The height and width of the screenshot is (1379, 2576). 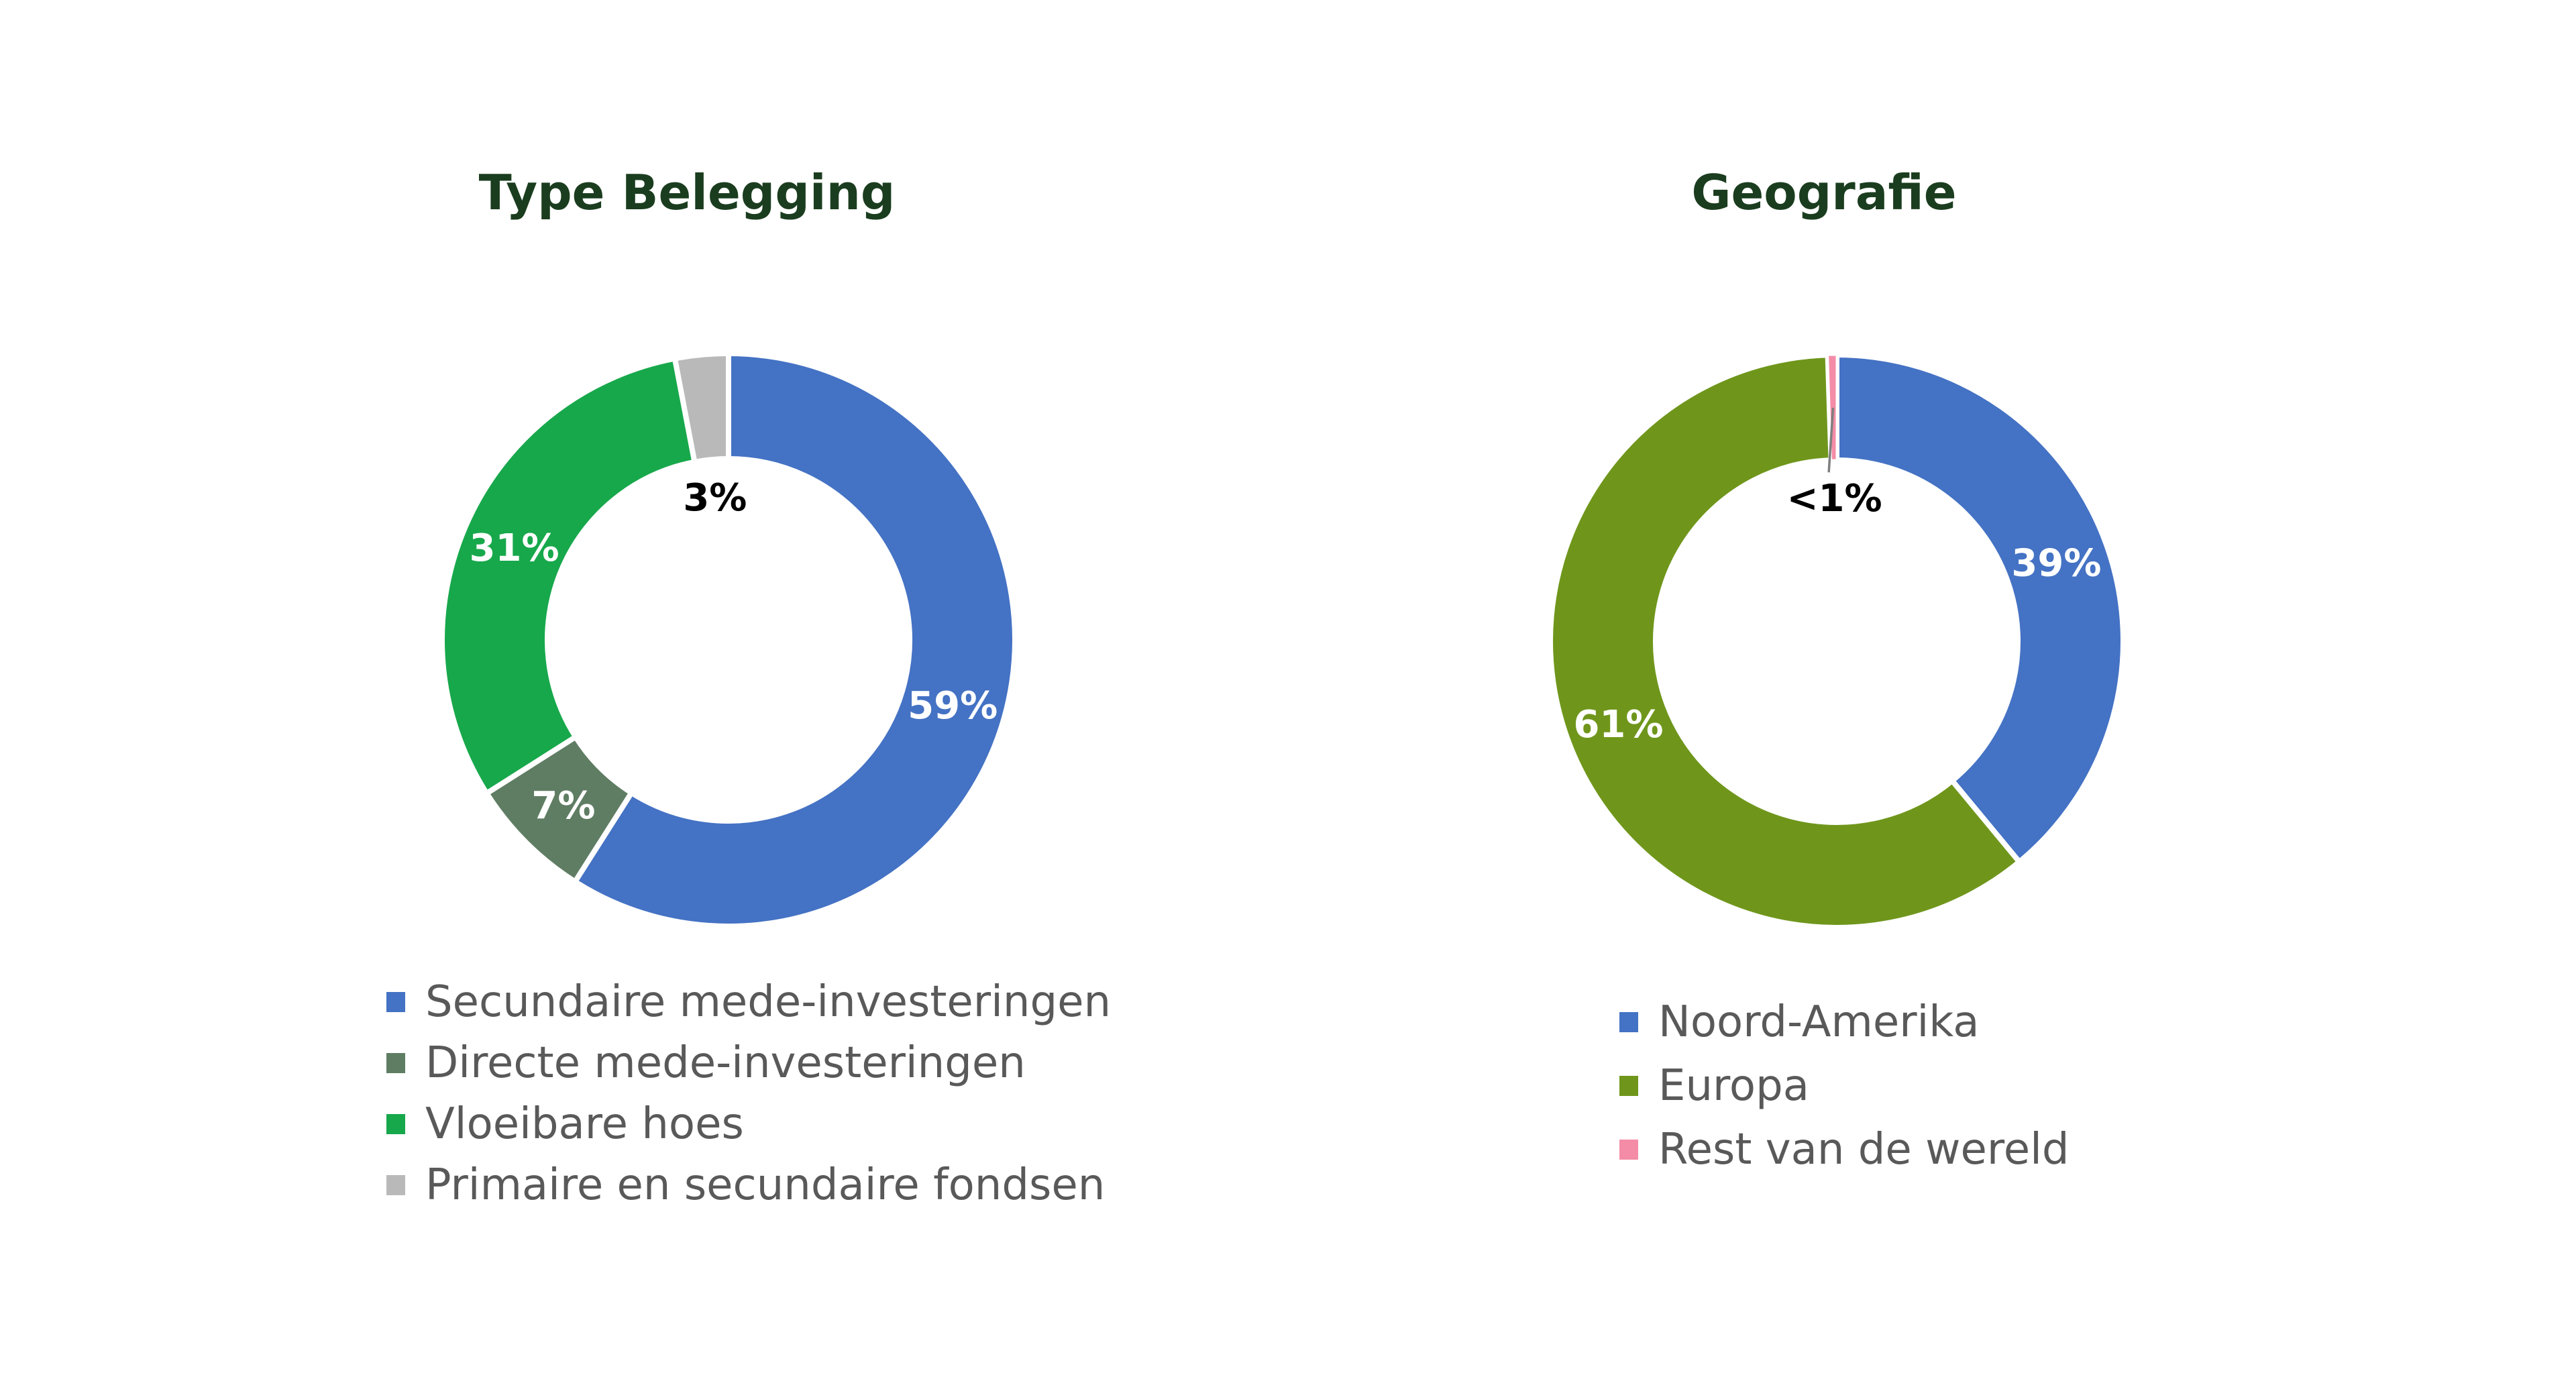 What do you see at coordinates (953, 706) in the screenshot?
I see `donut-pct-label-secundaire-mede-investeringen: 59%` at bounding box center [953, 706].